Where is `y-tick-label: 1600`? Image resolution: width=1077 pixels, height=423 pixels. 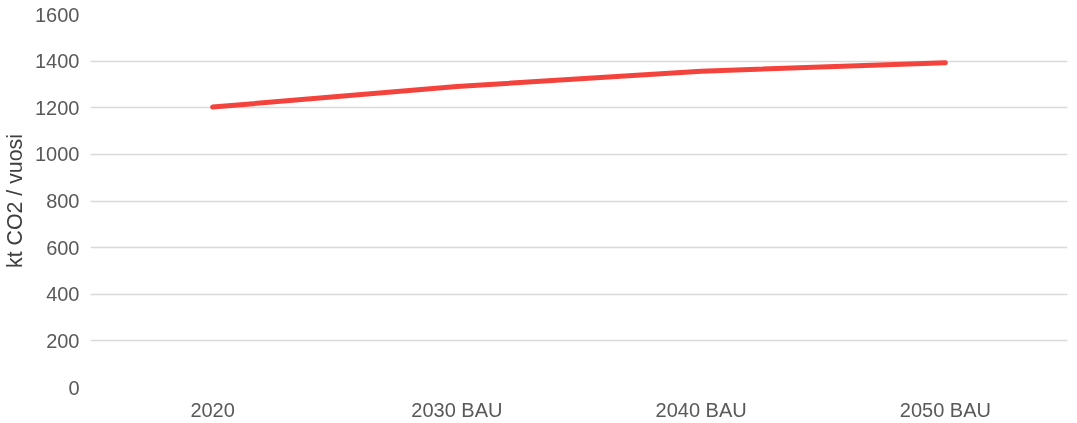 y-tick-label: 1600 is located at coordinates (57, 14).